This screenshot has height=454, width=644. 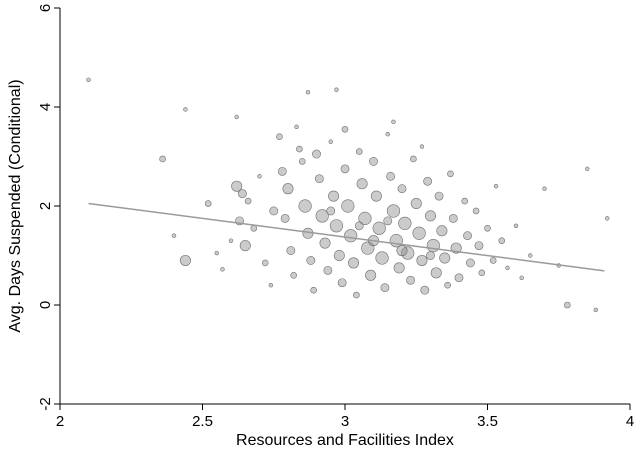 What do you see at coordinates (45, 403) in the screenshot?
I see `y-tick-label: -2` at bounding box center [45, 403].